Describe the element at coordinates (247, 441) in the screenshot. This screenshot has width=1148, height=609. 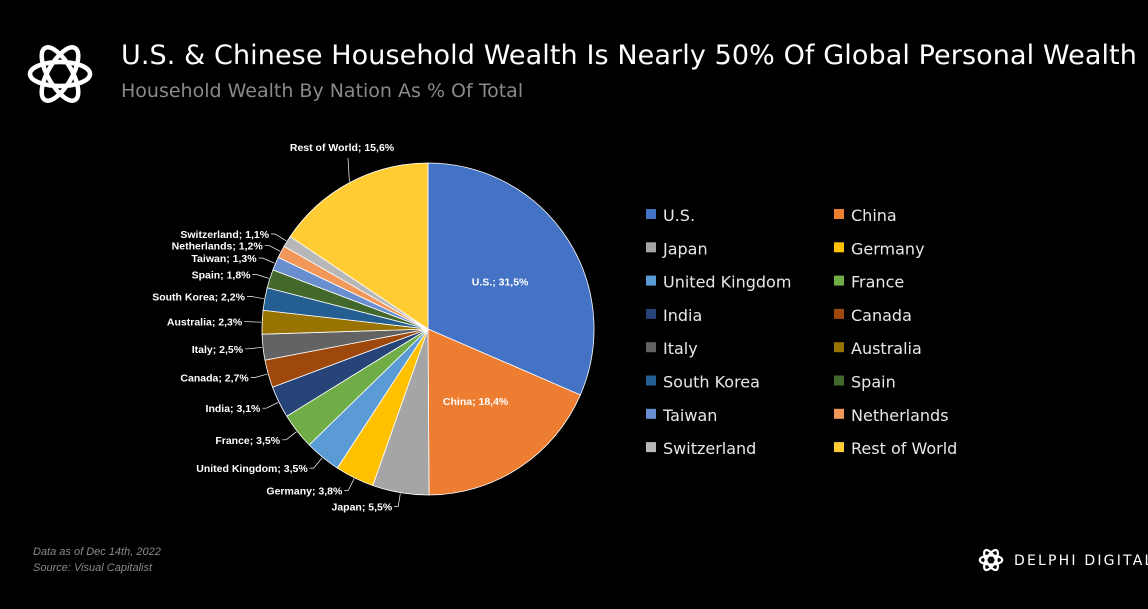
I see `data-label-france: France; 3,5%` at that location.